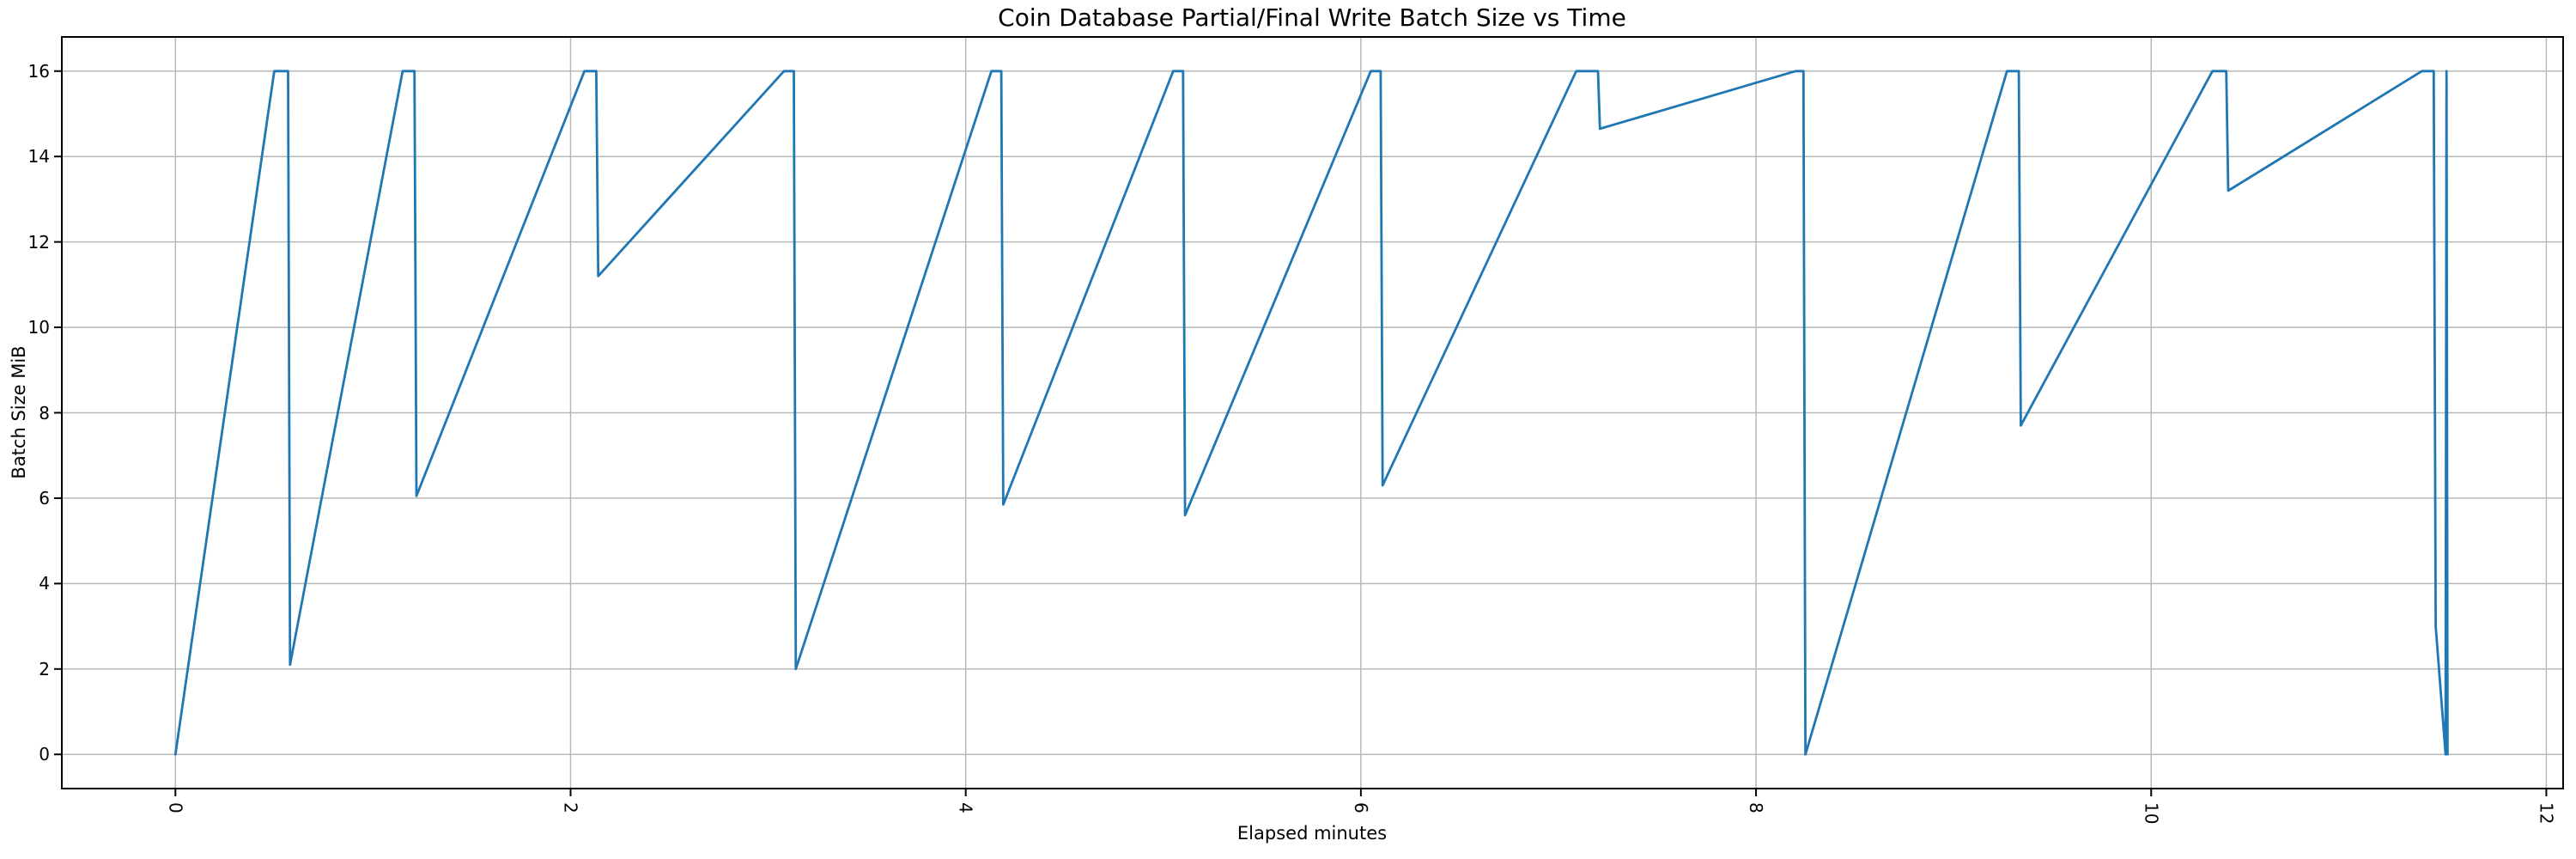 Image resolution: width=2576 pixels, height=859 pixels. Describe the element at coordinates (38, 328) in the screenshot. I see `y-tick-label: 10` at that location.